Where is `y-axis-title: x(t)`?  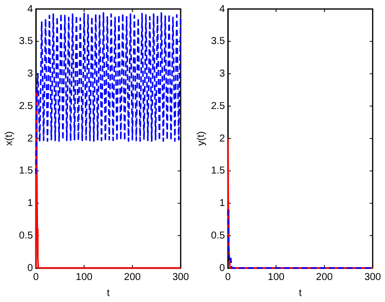 y-axis-title: x(t) is located at coordinates (9, 138).